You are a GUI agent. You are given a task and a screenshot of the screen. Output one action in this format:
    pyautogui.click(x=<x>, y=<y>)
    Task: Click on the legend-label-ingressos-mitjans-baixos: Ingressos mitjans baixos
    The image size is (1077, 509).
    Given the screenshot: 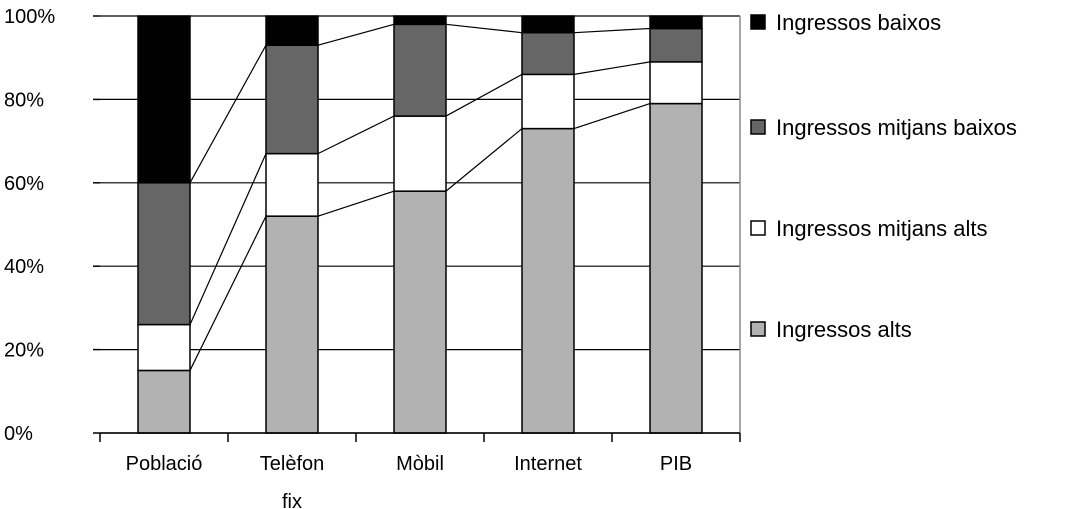 What is the action you would take?
    pyautogui.click(x=896, y=127)
    